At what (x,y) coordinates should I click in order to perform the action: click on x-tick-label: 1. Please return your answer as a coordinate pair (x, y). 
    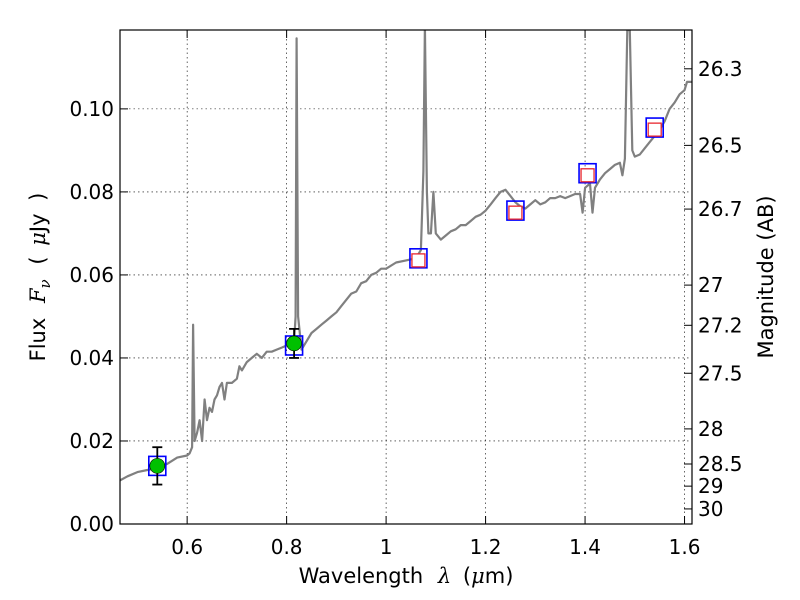
    Looking at the image, I should click on (386, 547).